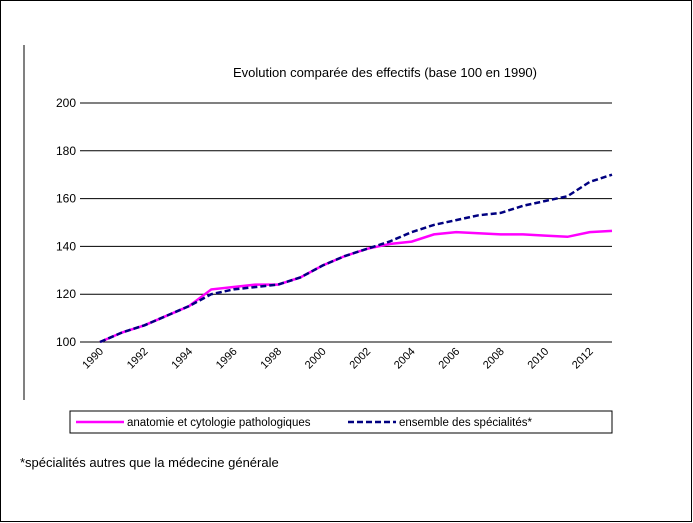  Describe the element at coordinates (494, 359) in the screenshot. I see `x-tick-label: 2008` at that location.